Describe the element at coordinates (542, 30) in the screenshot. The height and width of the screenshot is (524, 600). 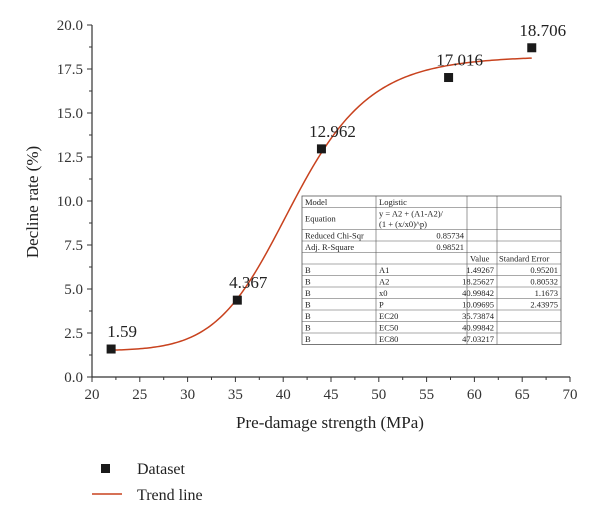
I see `data-label: 18.706` at that location.